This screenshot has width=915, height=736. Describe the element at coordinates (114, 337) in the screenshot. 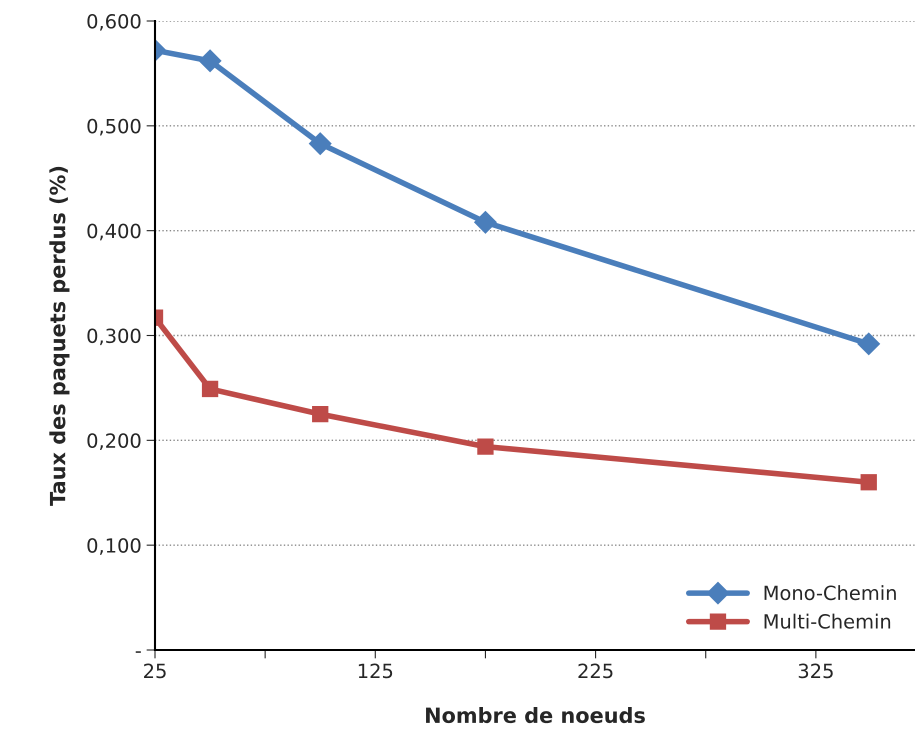

I see `y-tick-label: 0,300` at that location.